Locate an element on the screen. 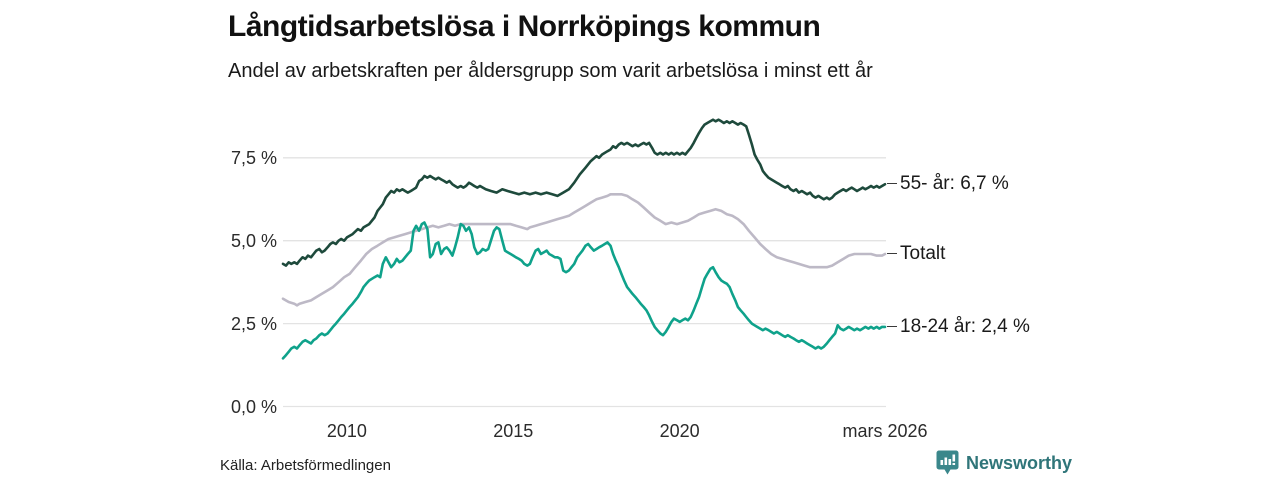 The image size is (1280, 480). series-line-18-24-r is located at coordinates (584, 290).